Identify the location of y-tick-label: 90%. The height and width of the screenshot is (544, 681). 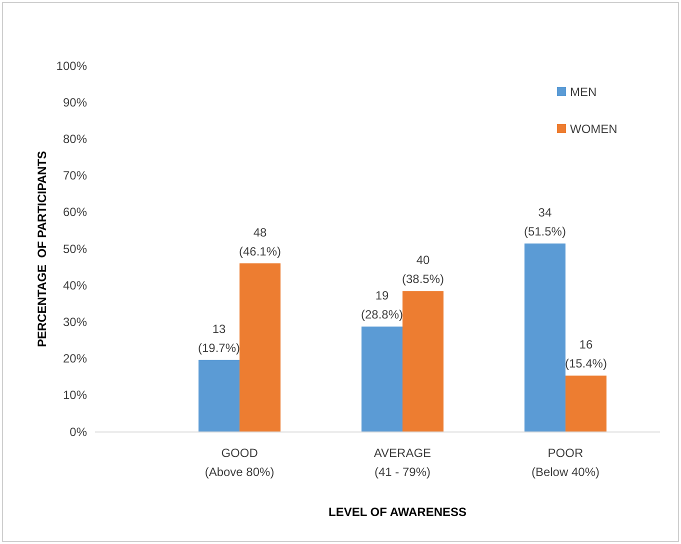
(75, 102).